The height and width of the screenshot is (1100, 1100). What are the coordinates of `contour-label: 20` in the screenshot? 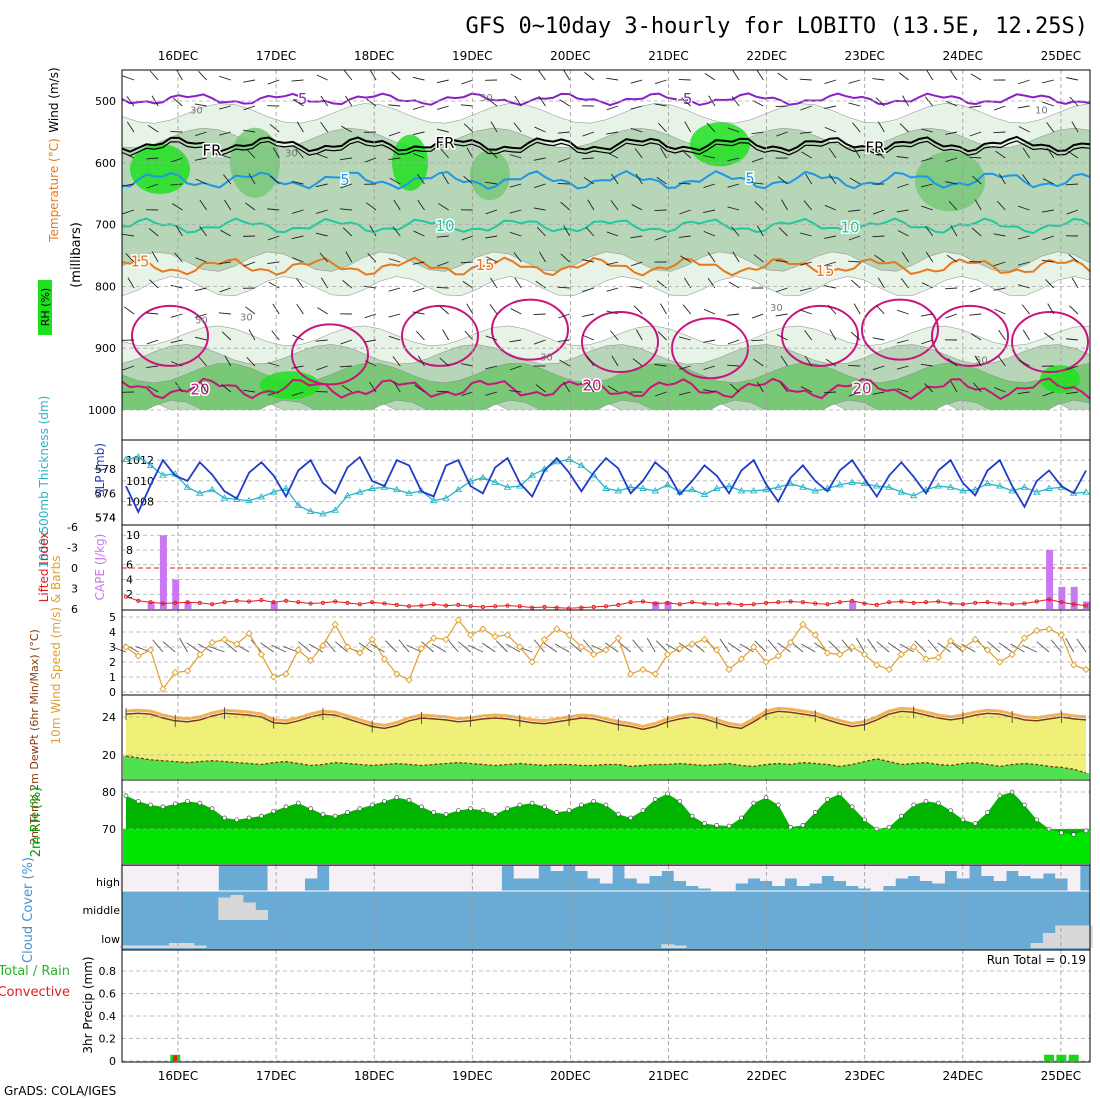 It's located at (861, 388).